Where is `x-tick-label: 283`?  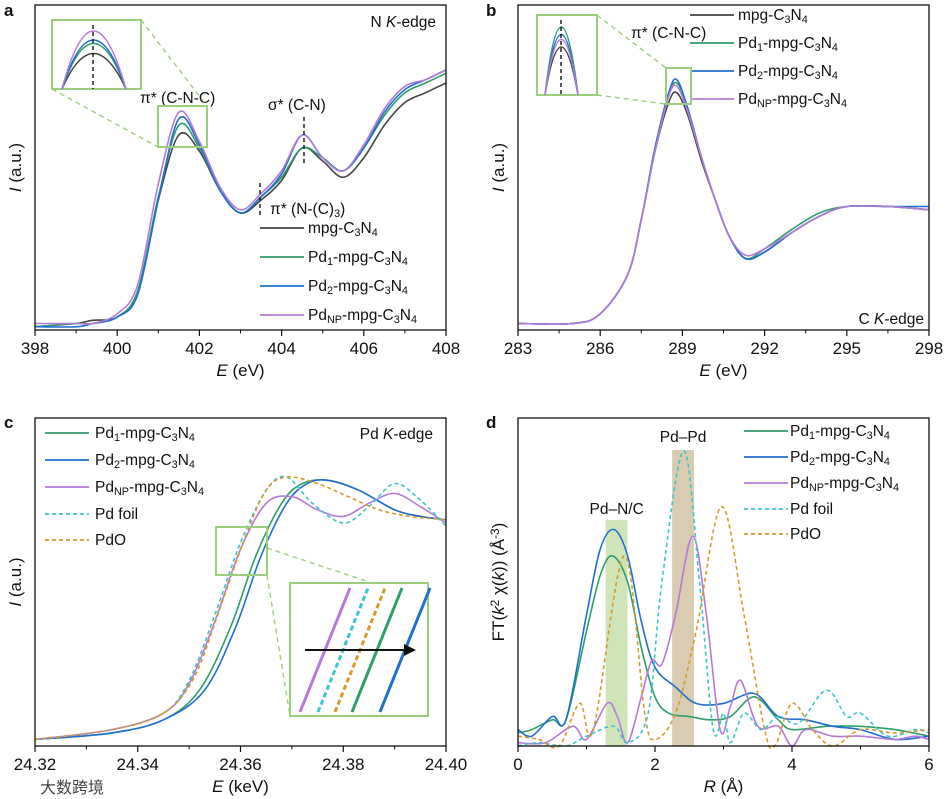
x-tick-label: 283 is located at coordinates (518, 348).